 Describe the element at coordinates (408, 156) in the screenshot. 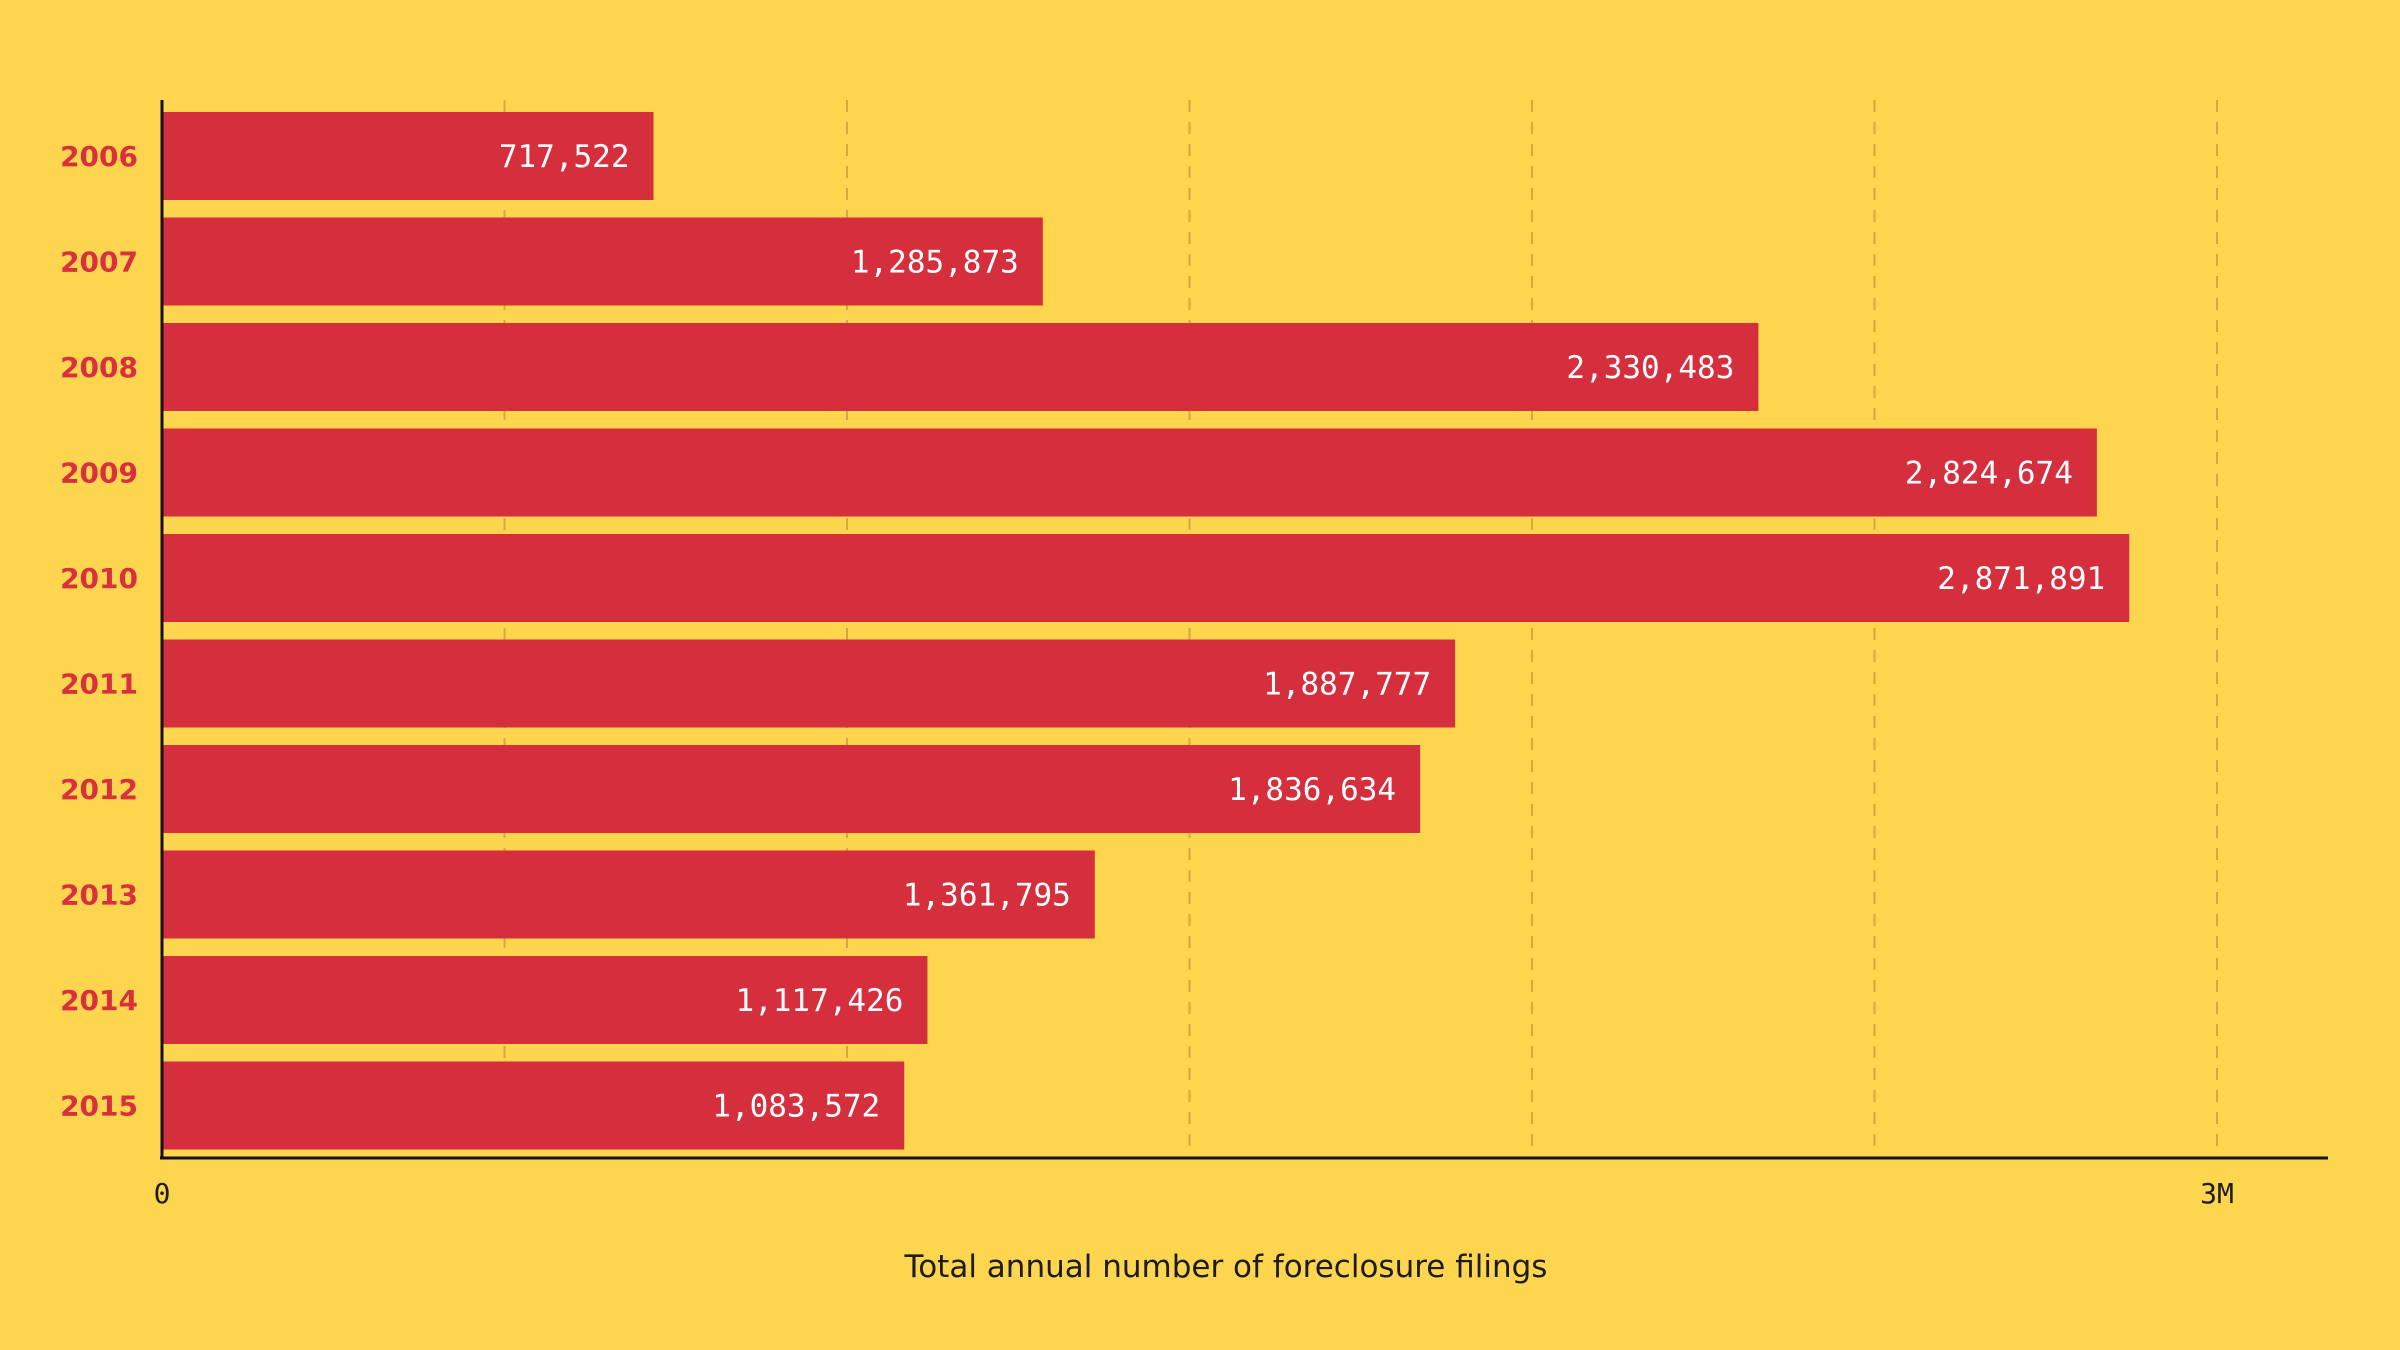

I see `bar-2006` at that location.